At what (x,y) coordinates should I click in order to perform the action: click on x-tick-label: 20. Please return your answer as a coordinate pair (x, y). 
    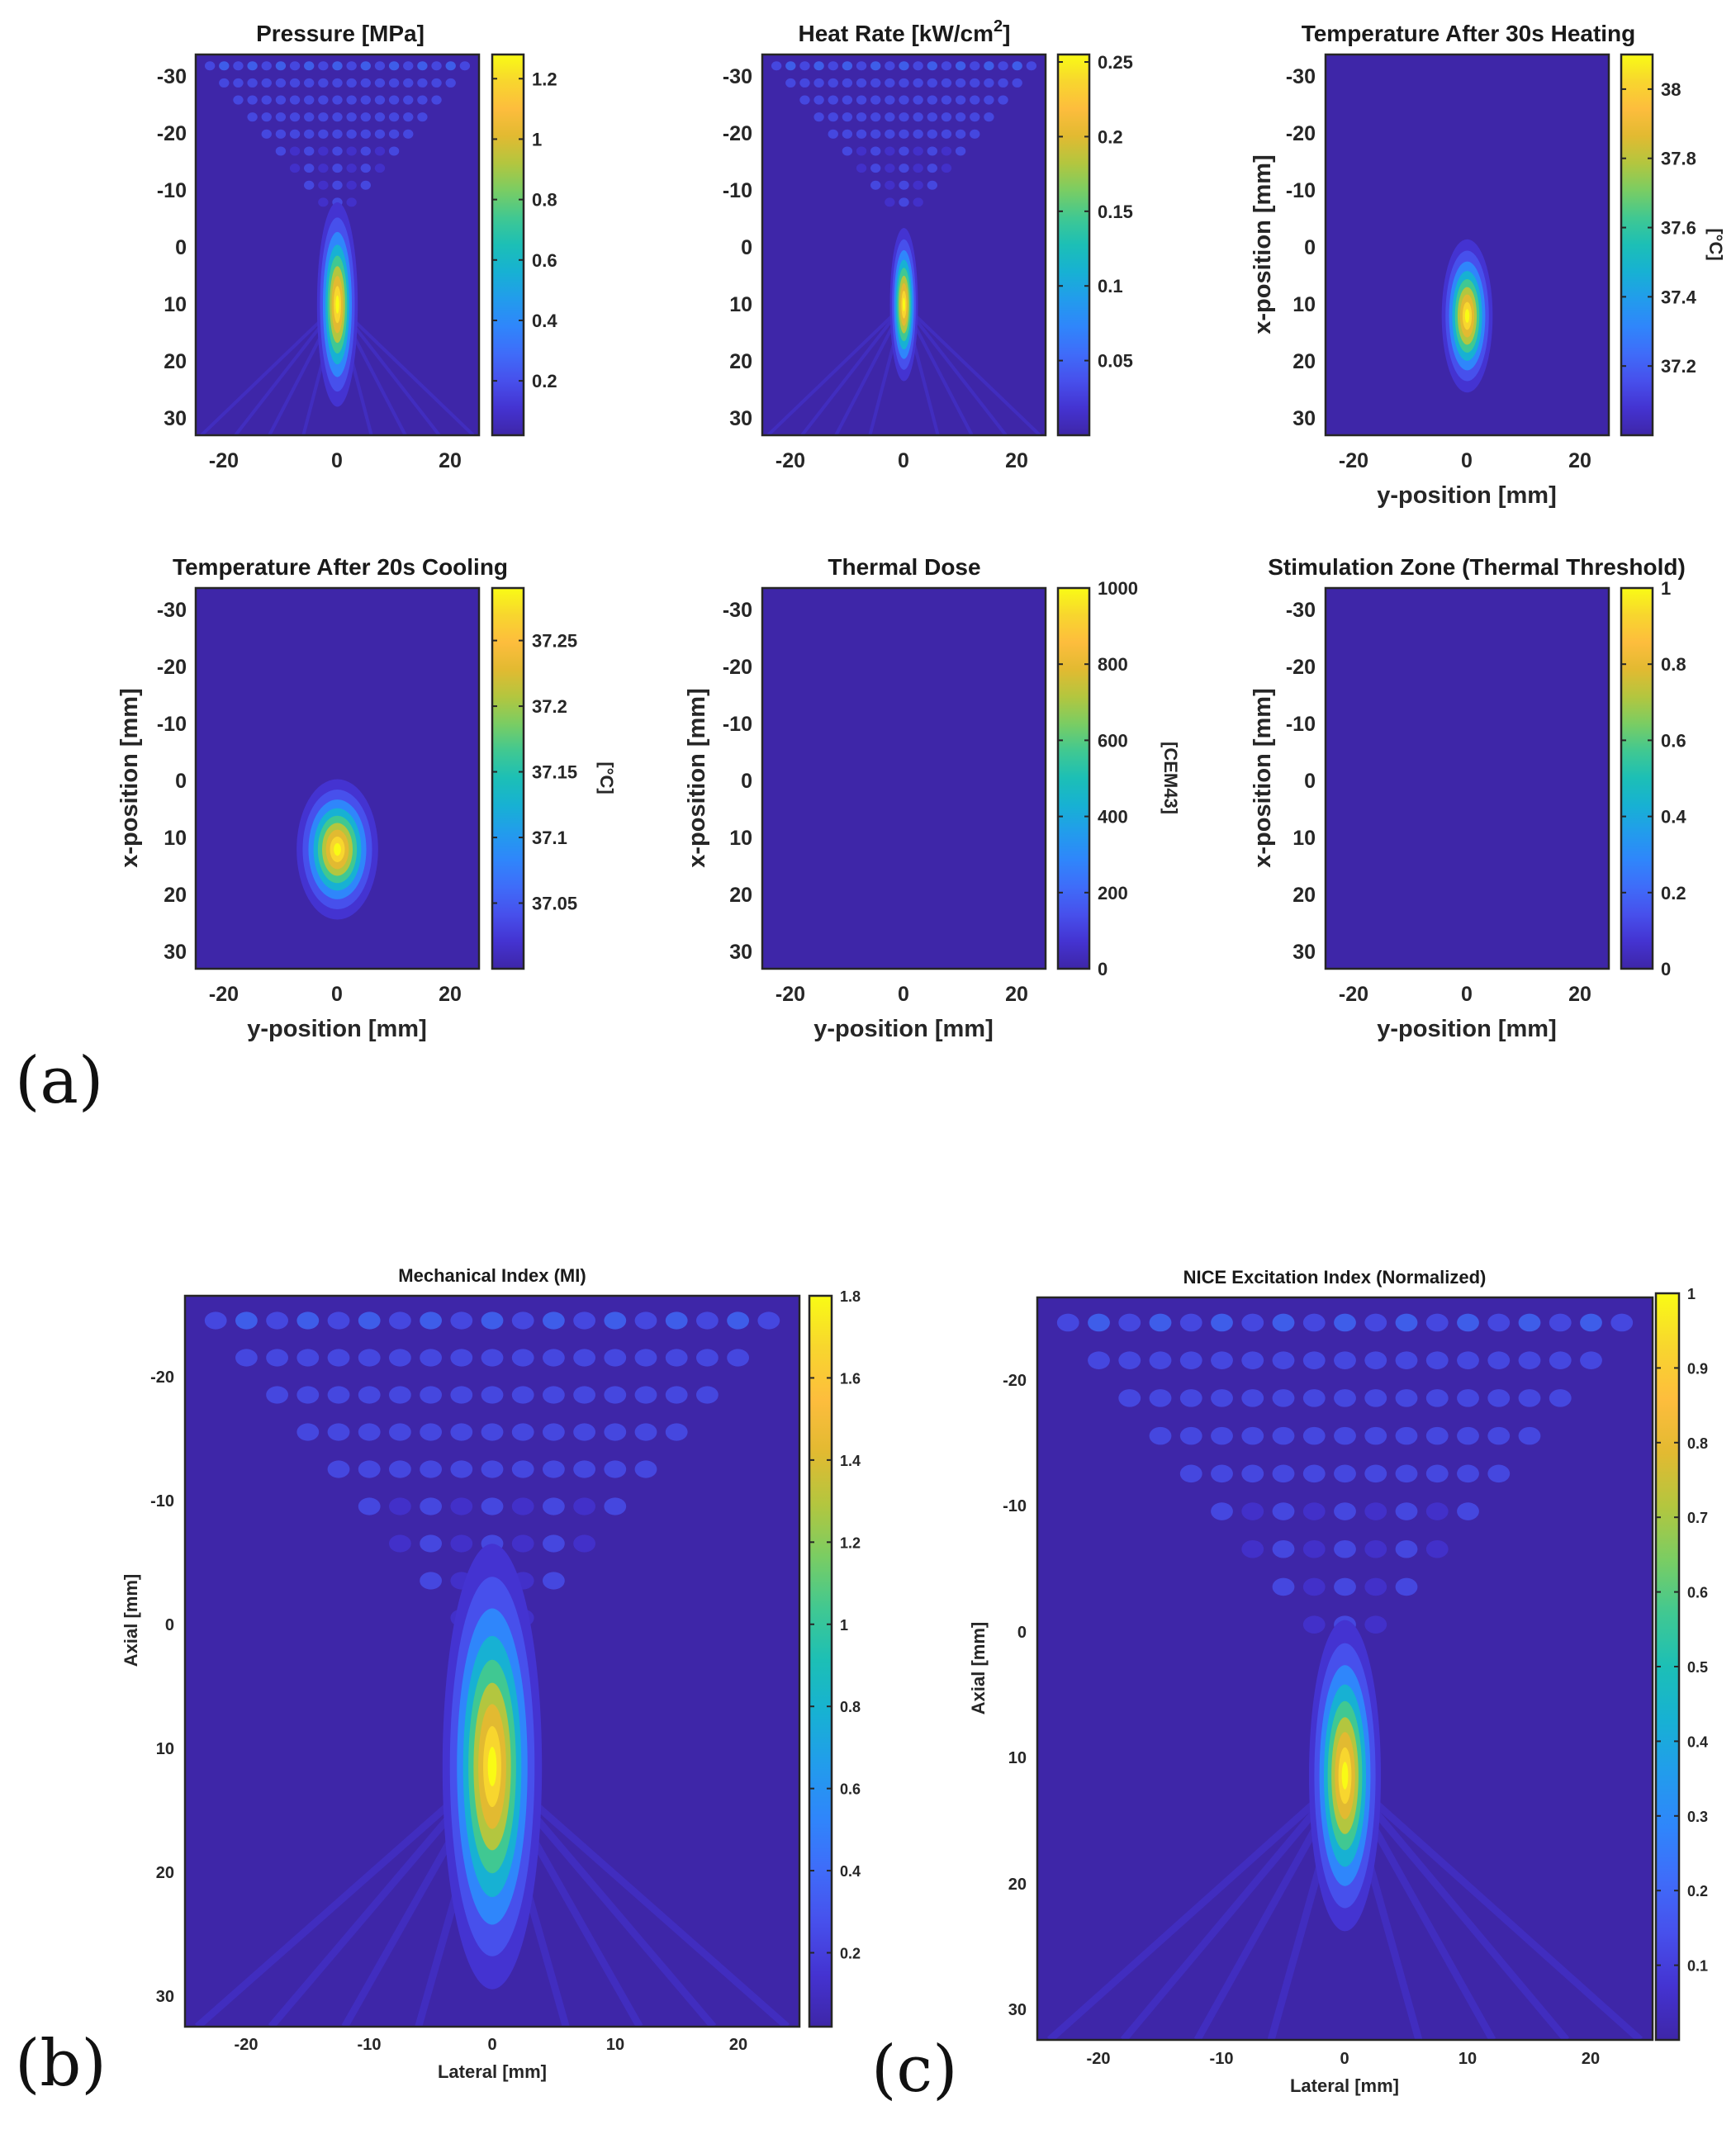
    Looking at the image, I should click on (1016, 460).